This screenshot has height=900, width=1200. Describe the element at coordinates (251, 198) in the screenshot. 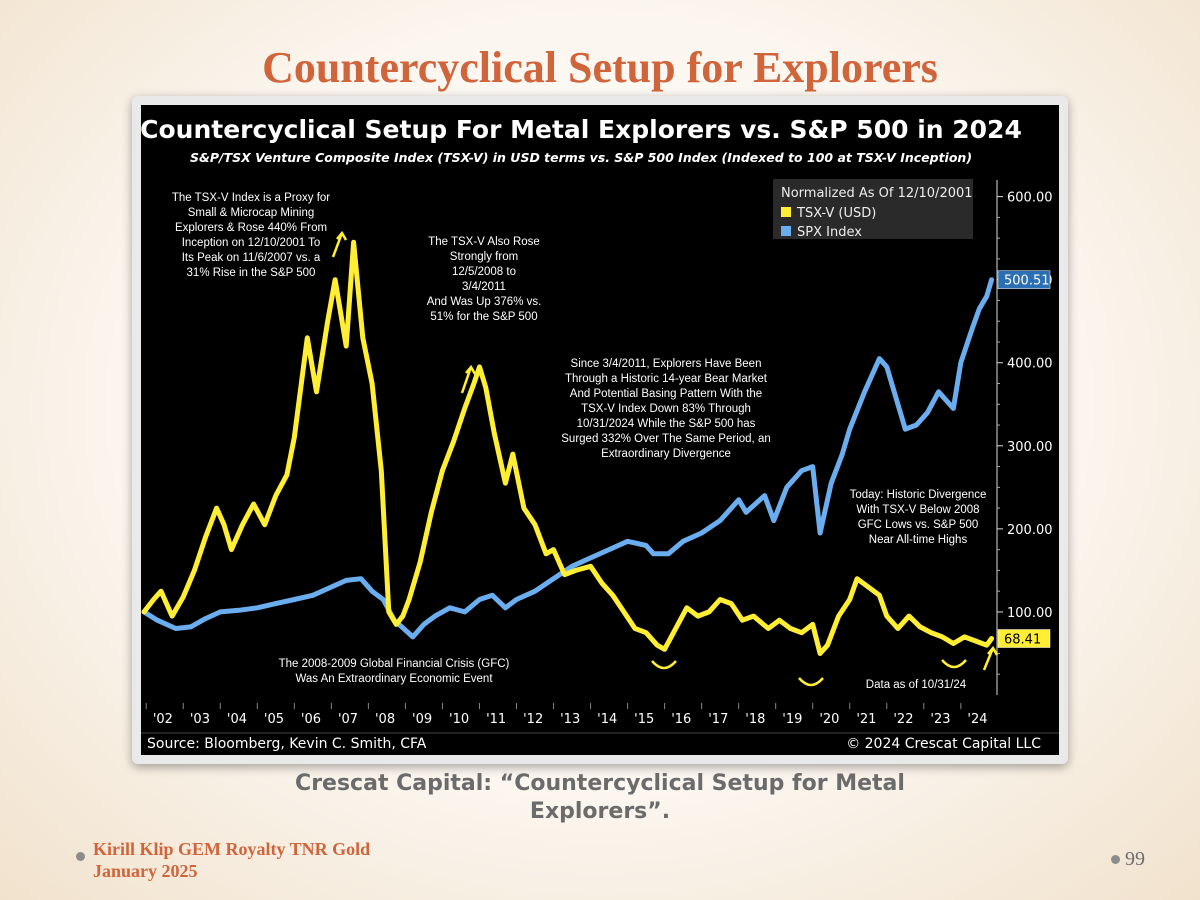

I see `annotation-text: The TSX-V Index is a Proxy for` at that location.